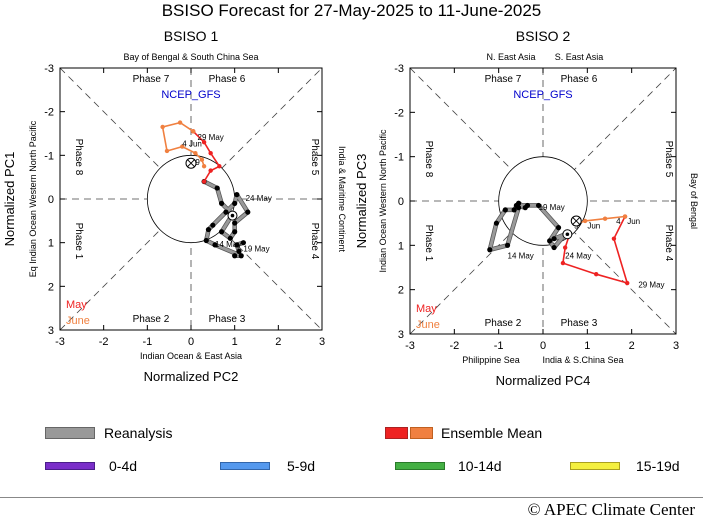 The image size is (703, 519). I want to click on bsiso2-ensemble-date-label: 29 May, so click(651, 284).